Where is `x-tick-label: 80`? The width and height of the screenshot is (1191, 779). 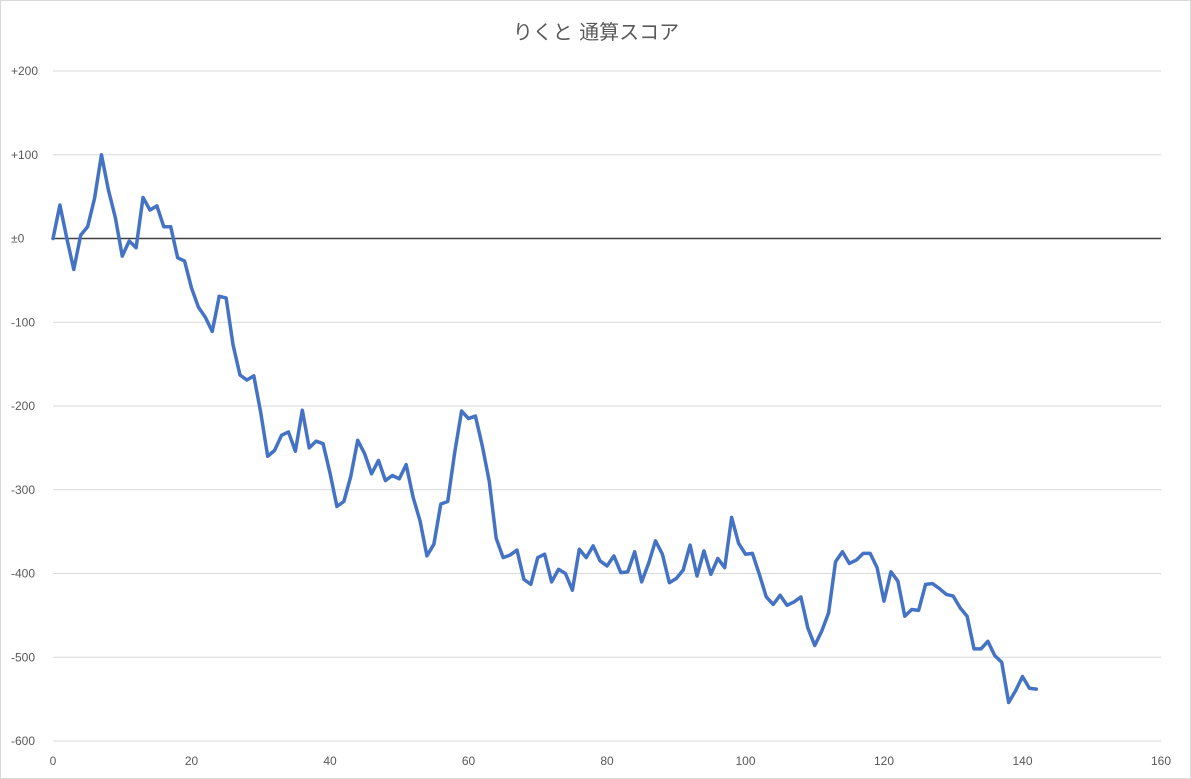
x-tick-label: 80 is located at coordinates (607, 761).